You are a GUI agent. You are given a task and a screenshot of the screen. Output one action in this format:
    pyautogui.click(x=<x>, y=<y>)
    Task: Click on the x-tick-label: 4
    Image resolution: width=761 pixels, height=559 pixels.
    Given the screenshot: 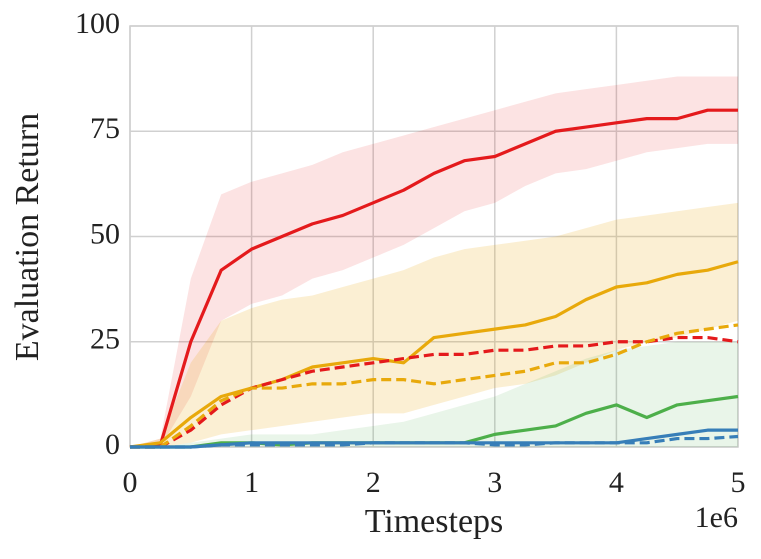 What is the action you would take?
    pyautogui.click(x=616, y=482)
    